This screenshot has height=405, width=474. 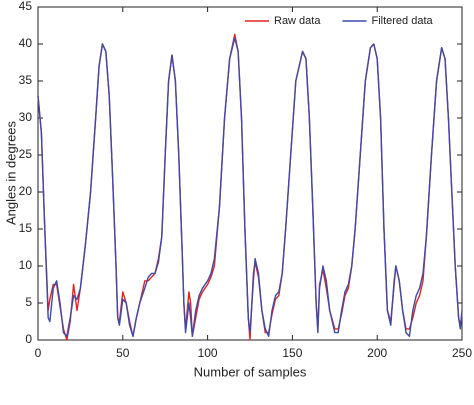 I want to click on y-tick-label: 25, so click(x=26, y=154).